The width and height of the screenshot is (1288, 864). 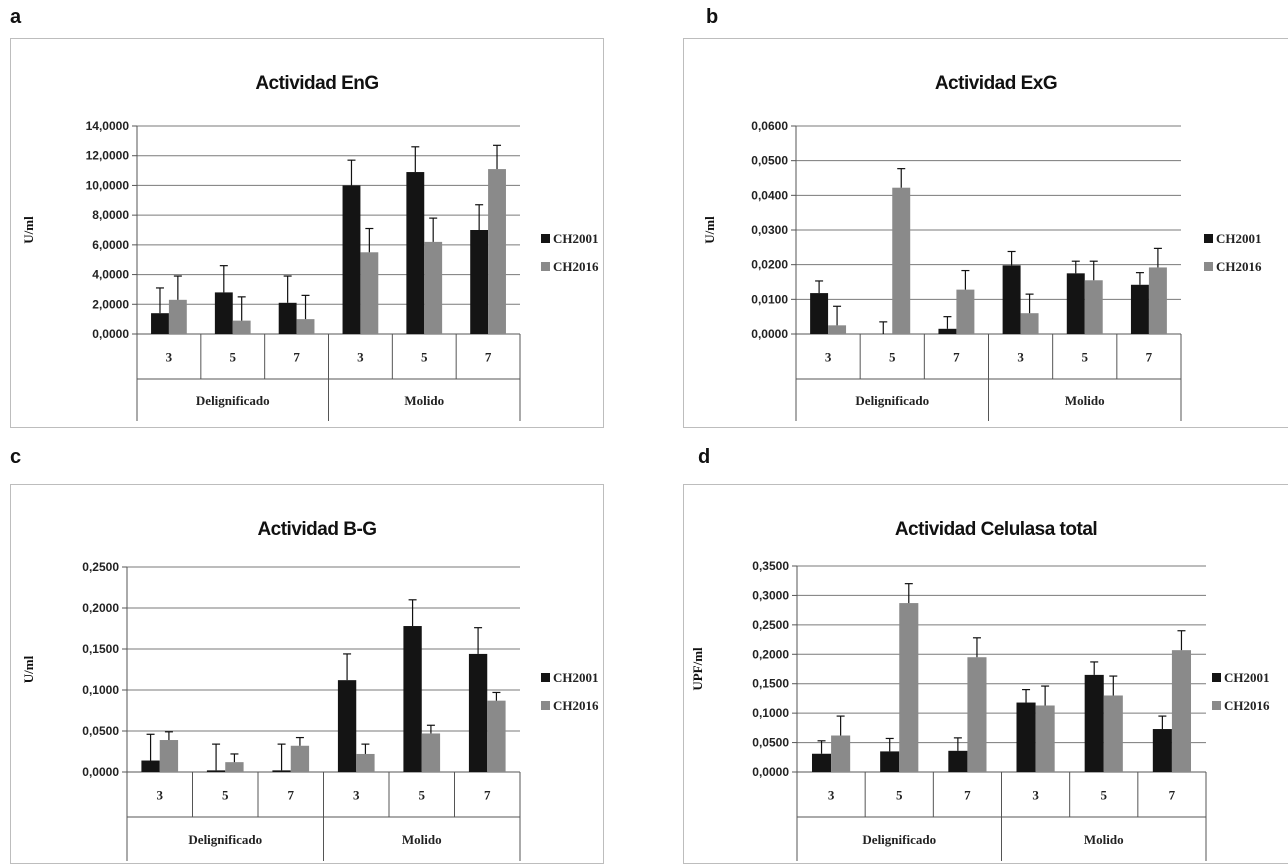 I want to click on chart-title: Actividad EnG, so click(x=316, y=83).